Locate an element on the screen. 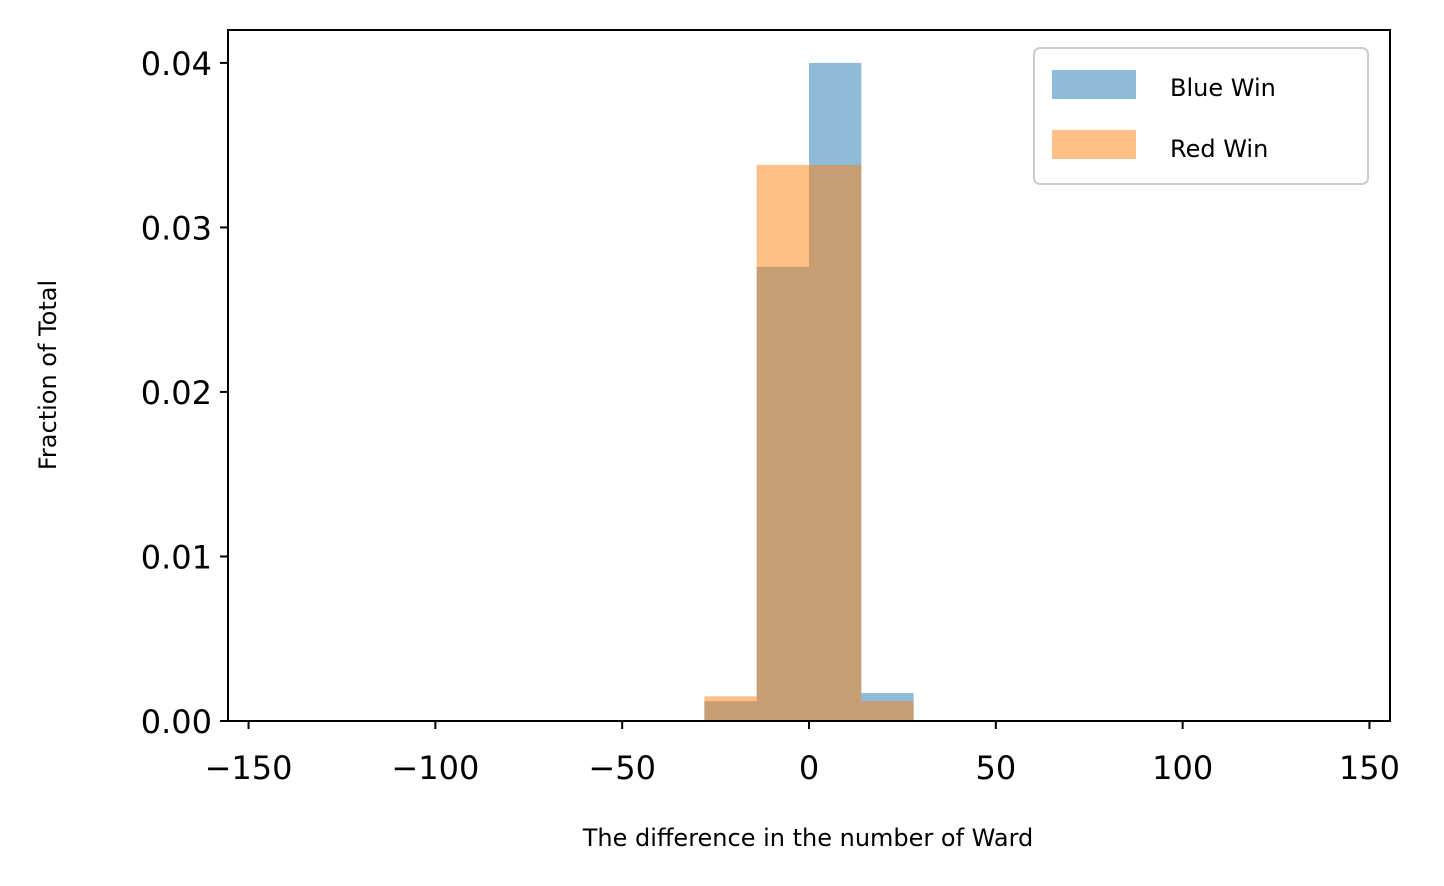  legend-box is located at coordinates (1201, 116).